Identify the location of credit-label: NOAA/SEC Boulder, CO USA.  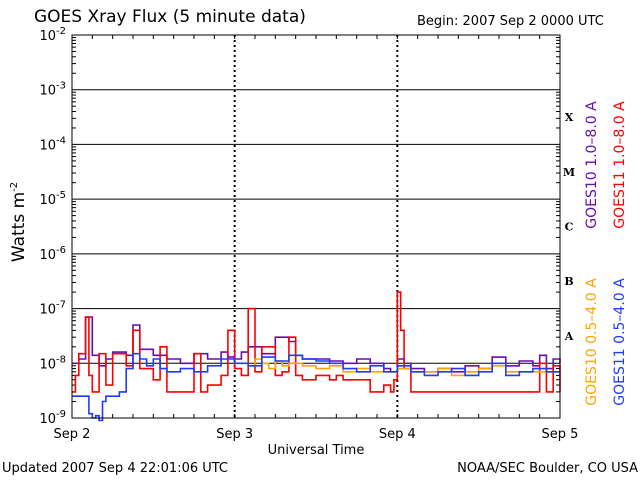
(547, 468).